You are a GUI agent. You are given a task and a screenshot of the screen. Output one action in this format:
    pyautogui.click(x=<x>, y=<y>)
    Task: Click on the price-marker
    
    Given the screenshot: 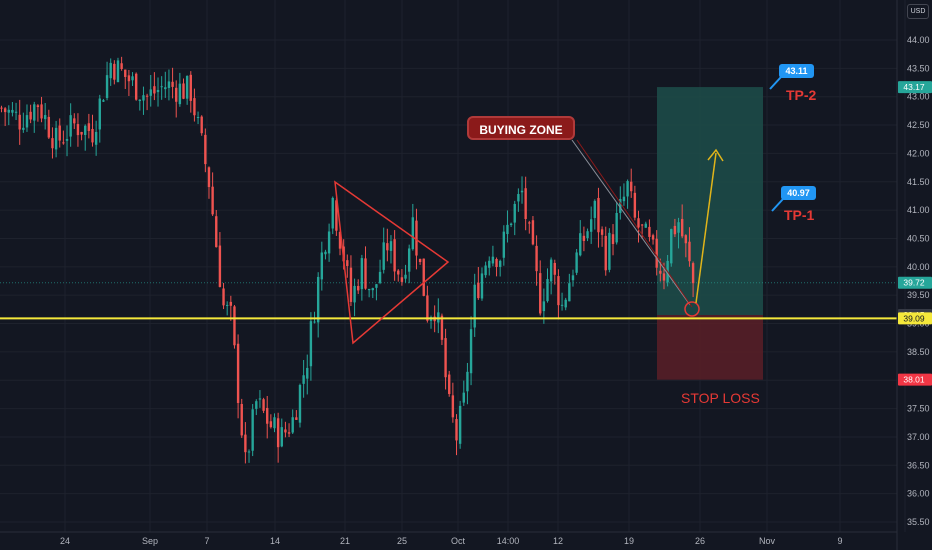 What is the action you would take?
    pyautogui.click(x=915, y=87)
    